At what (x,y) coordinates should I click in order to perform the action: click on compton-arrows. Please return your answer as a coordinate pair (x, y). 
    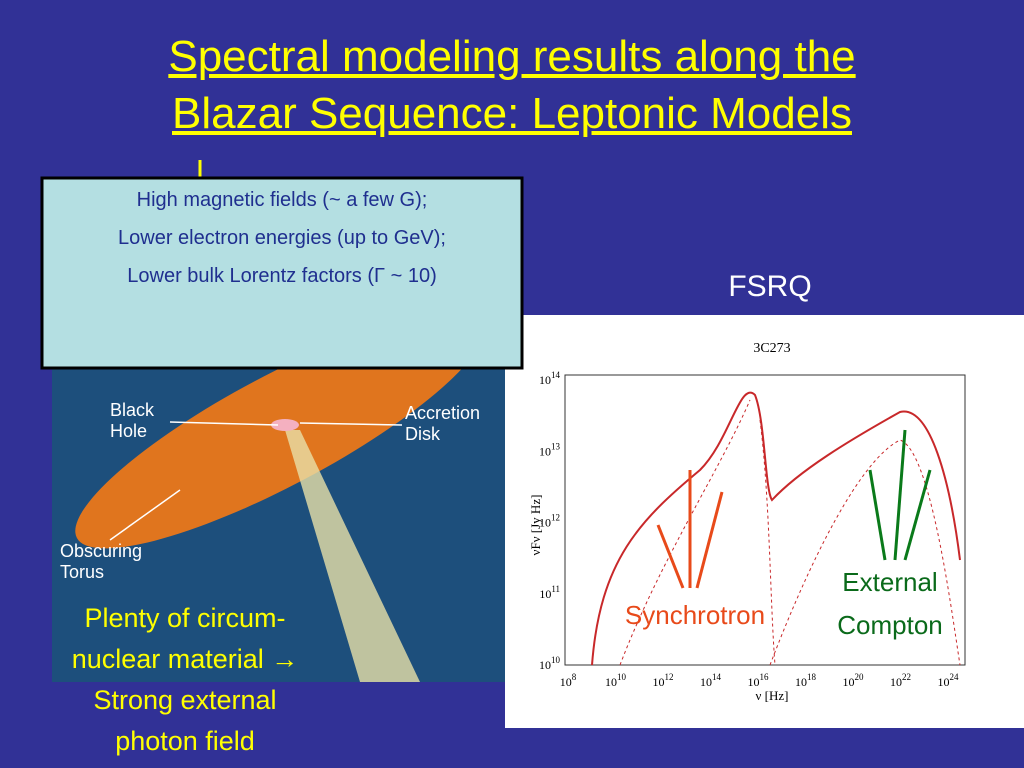
    Looking at the image, I should click on (900, 495).